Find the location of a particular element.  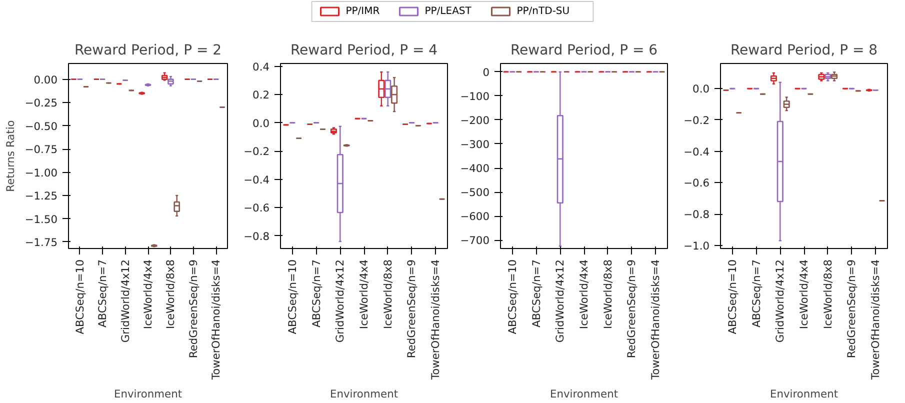

legend-label: PP/IMR is located at coordinates (363, 11).